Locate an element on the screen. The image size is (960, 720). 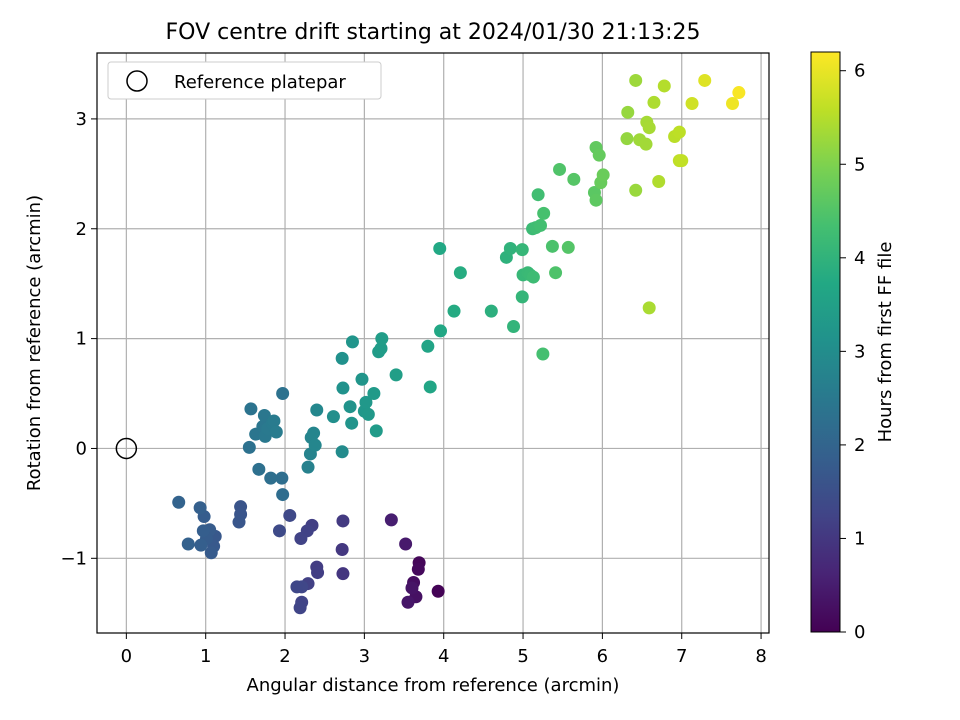
legend-box is located at coordinates (244, 80).